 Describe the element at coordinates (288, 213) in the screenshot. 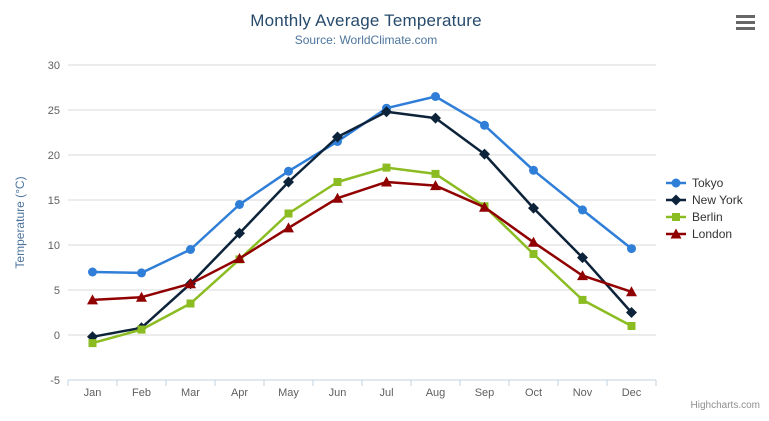

I see `point-berlin-may` at that location.